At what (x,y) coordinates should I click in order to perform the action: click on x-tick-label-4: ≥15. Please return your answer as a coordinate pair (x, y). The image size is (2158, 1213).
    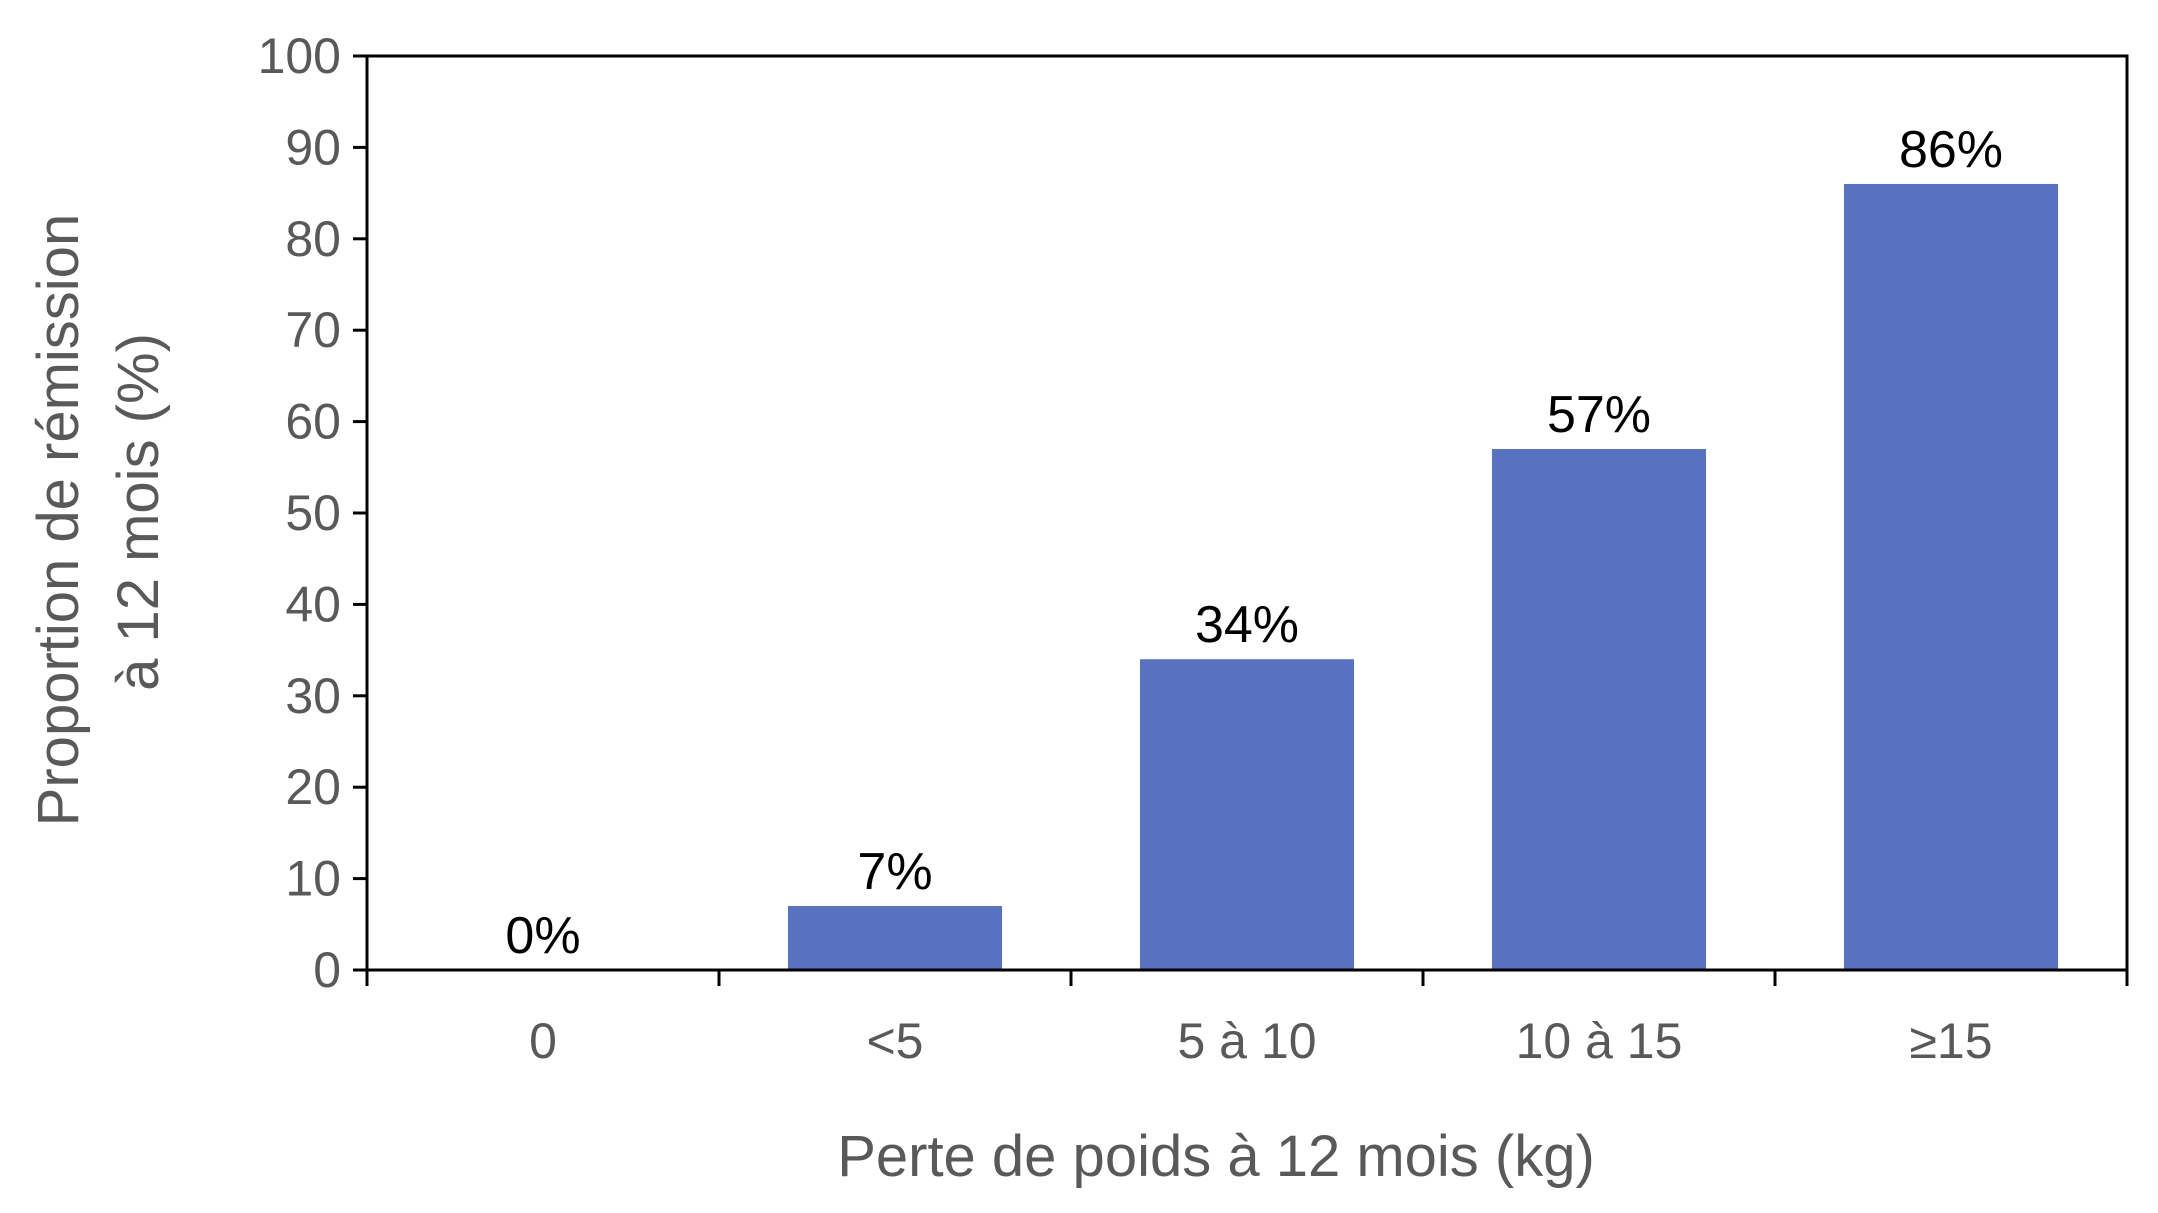
    Looking at the image, I should click on (1950, 1041).